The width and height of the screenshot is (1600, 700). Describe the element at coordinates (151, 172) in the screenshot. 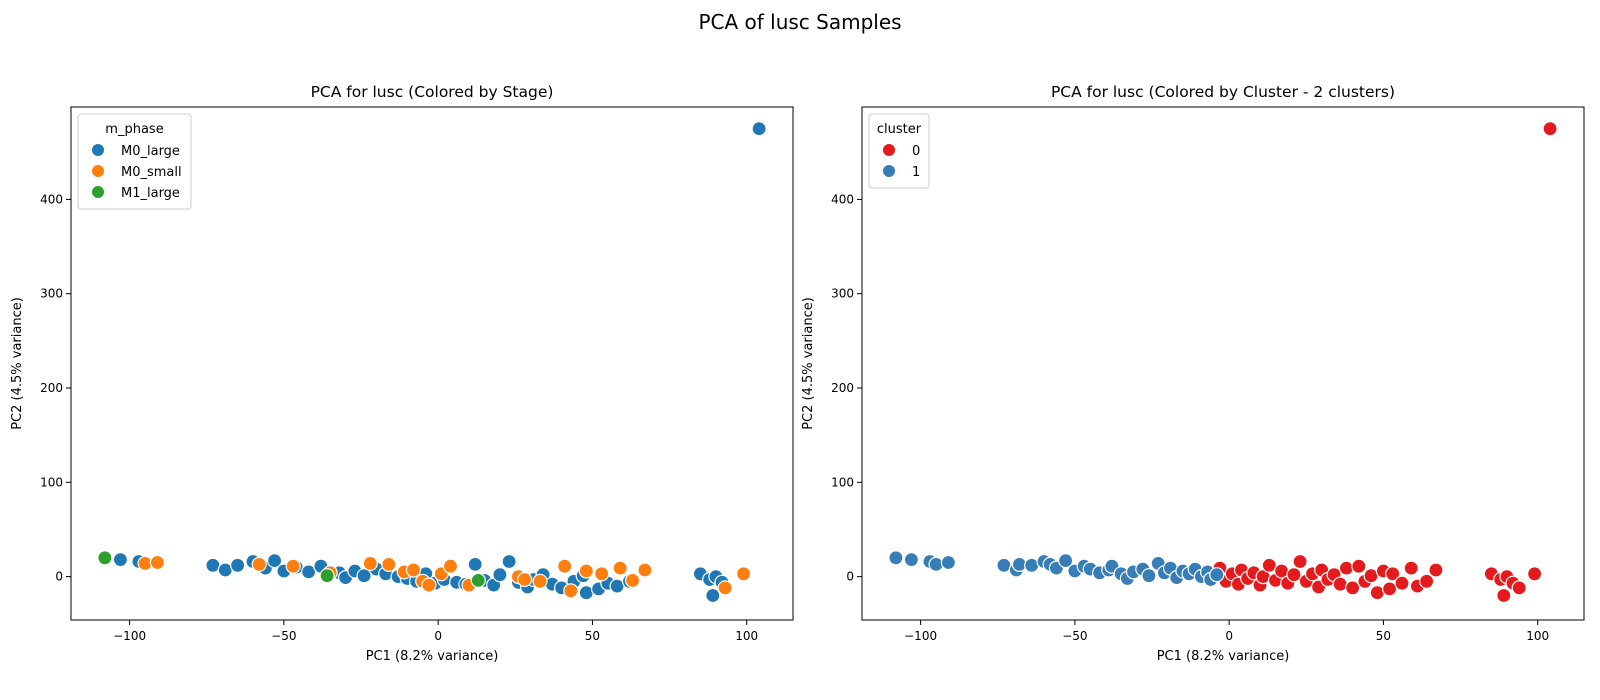

I see `legend-entry: M0_small` at that location.